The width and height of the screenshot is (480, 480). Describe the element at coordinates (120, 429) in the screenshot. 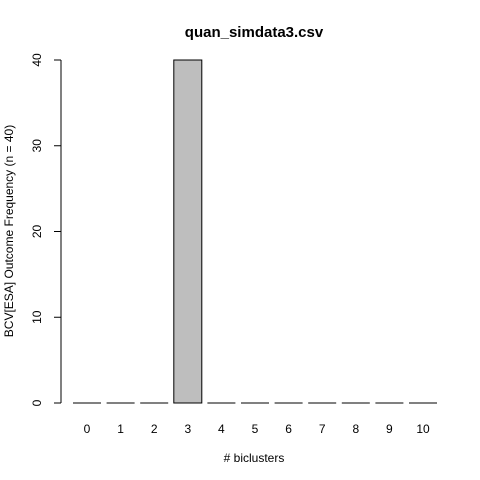

I see `x-tick-label: 1` at that location.